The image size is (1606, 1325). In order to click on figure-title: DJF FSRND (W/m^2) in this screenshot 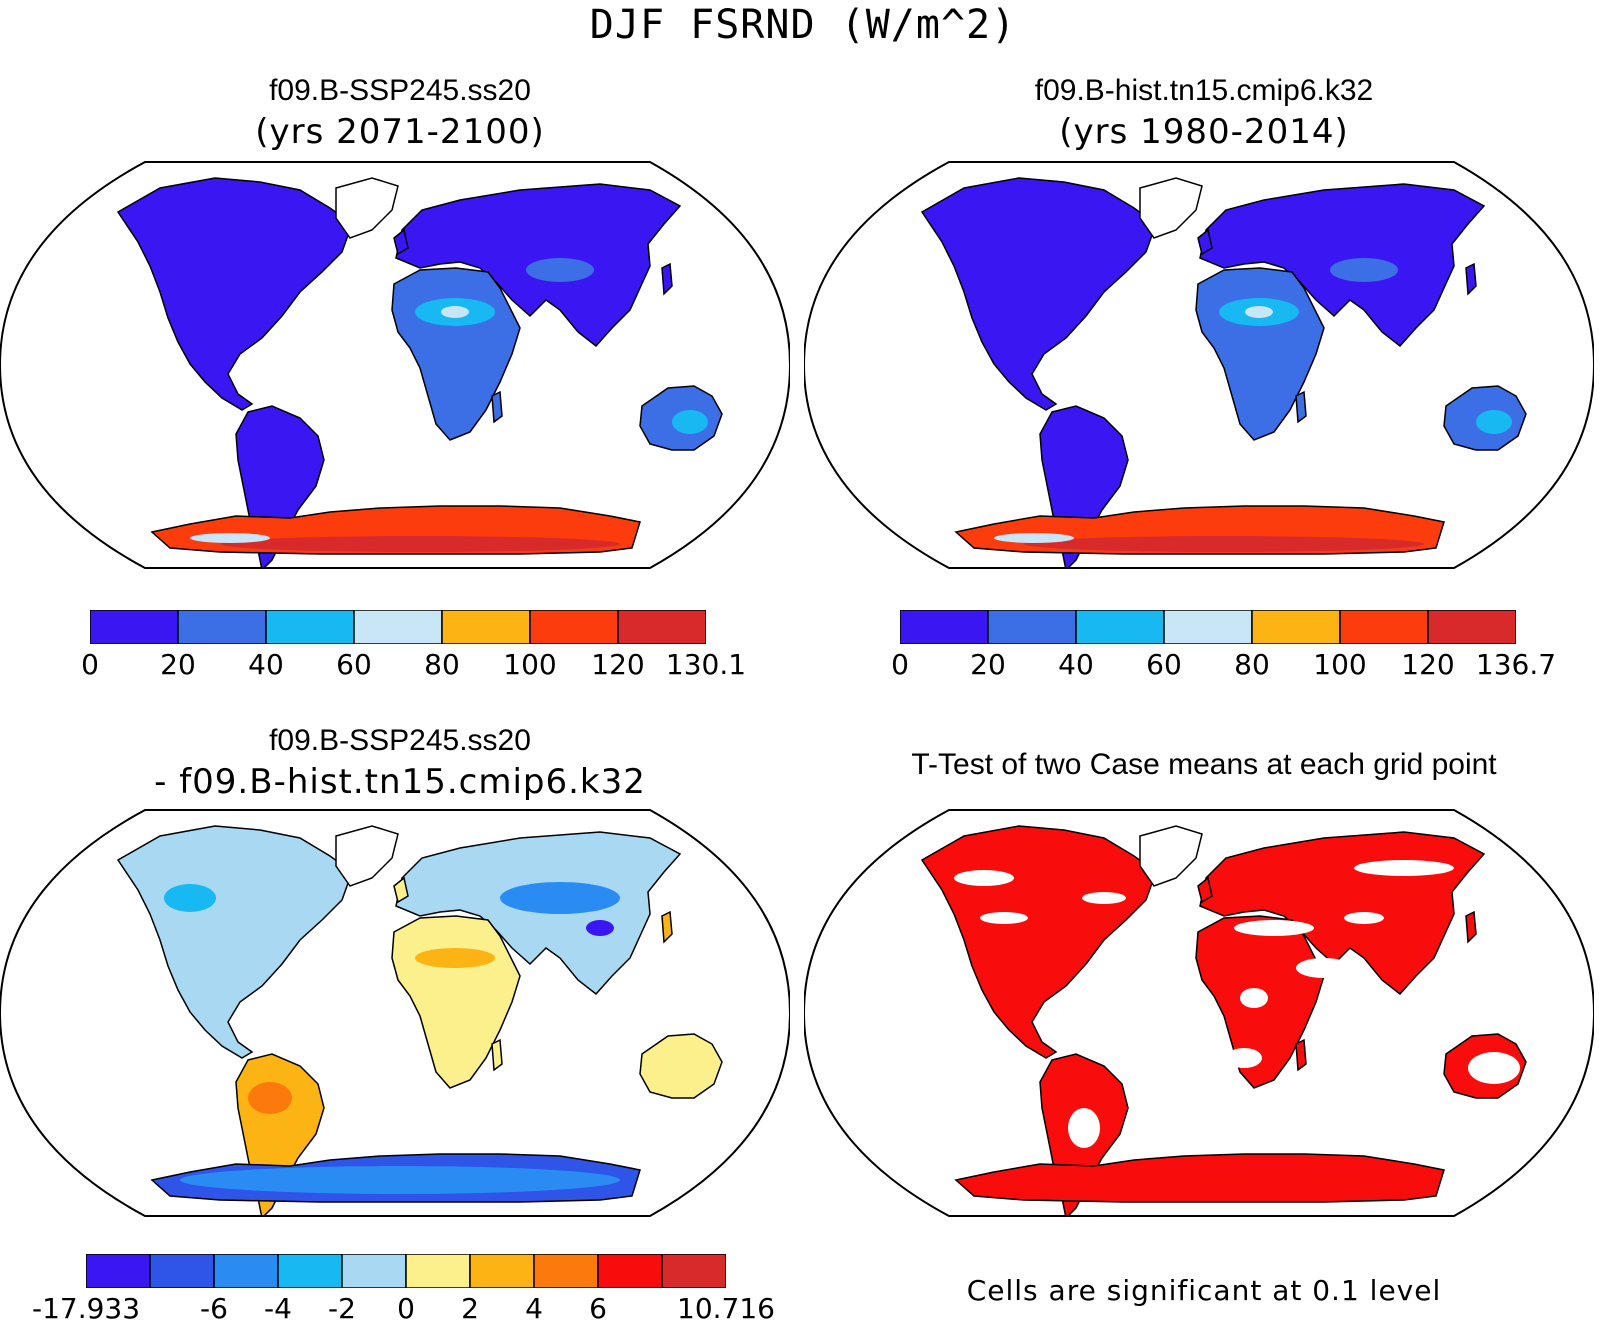, I will do `click(803, 25)`.